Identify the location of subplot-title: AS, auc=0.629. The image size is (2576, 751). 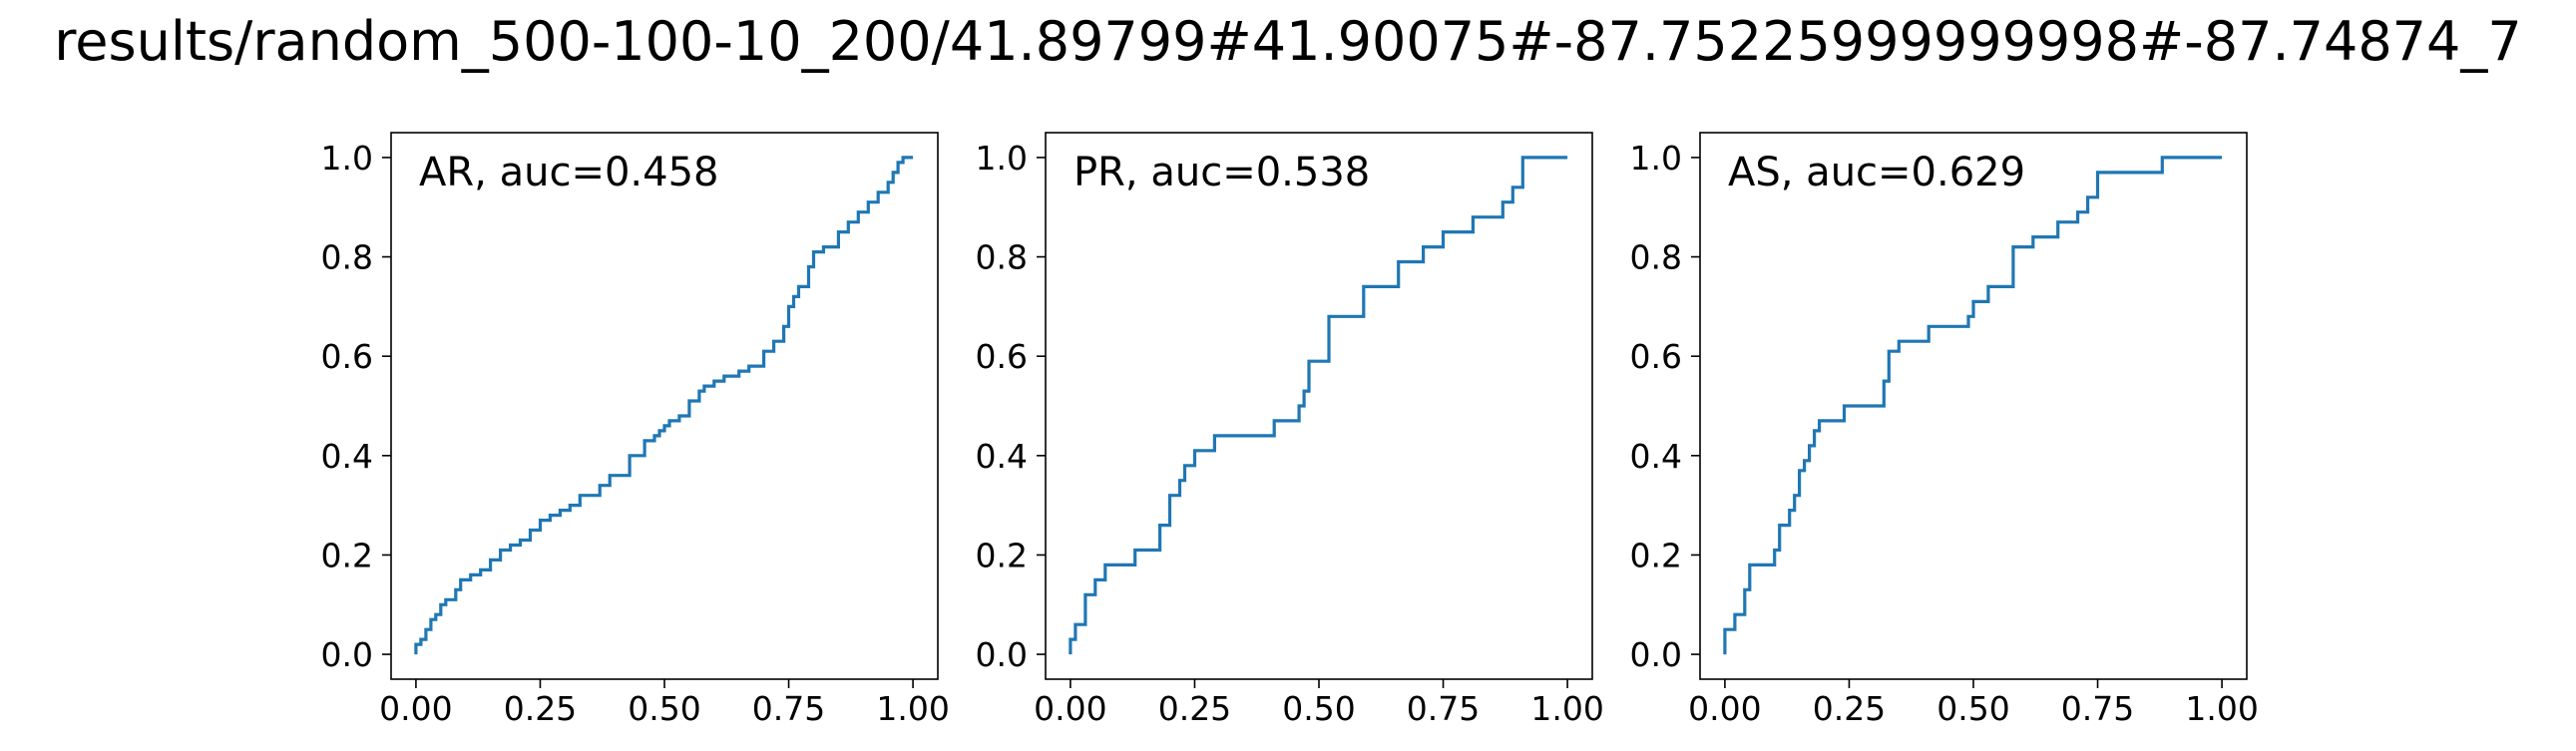
(1877, 172).